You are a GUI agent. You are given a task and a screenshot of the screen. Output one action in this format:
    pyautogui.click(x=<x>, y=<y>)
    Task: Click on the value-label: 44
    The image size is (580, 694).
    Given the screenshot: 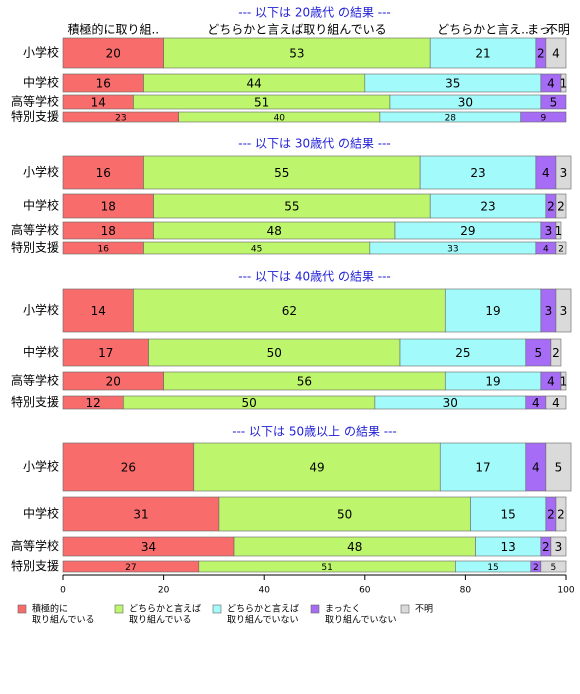 What is the action you would take?
    pyautogui.click(x=253, y=84)
    